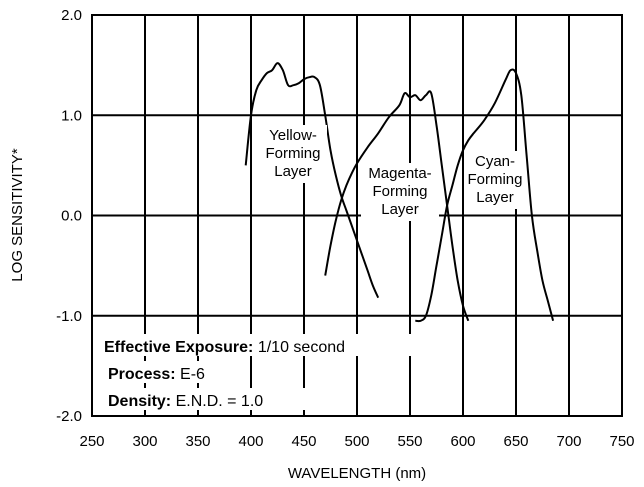  What do you see at coordinates (71, 115) in the screenshot?
I see `y-tick-label: 1.0` at bounding box center [71, 115].